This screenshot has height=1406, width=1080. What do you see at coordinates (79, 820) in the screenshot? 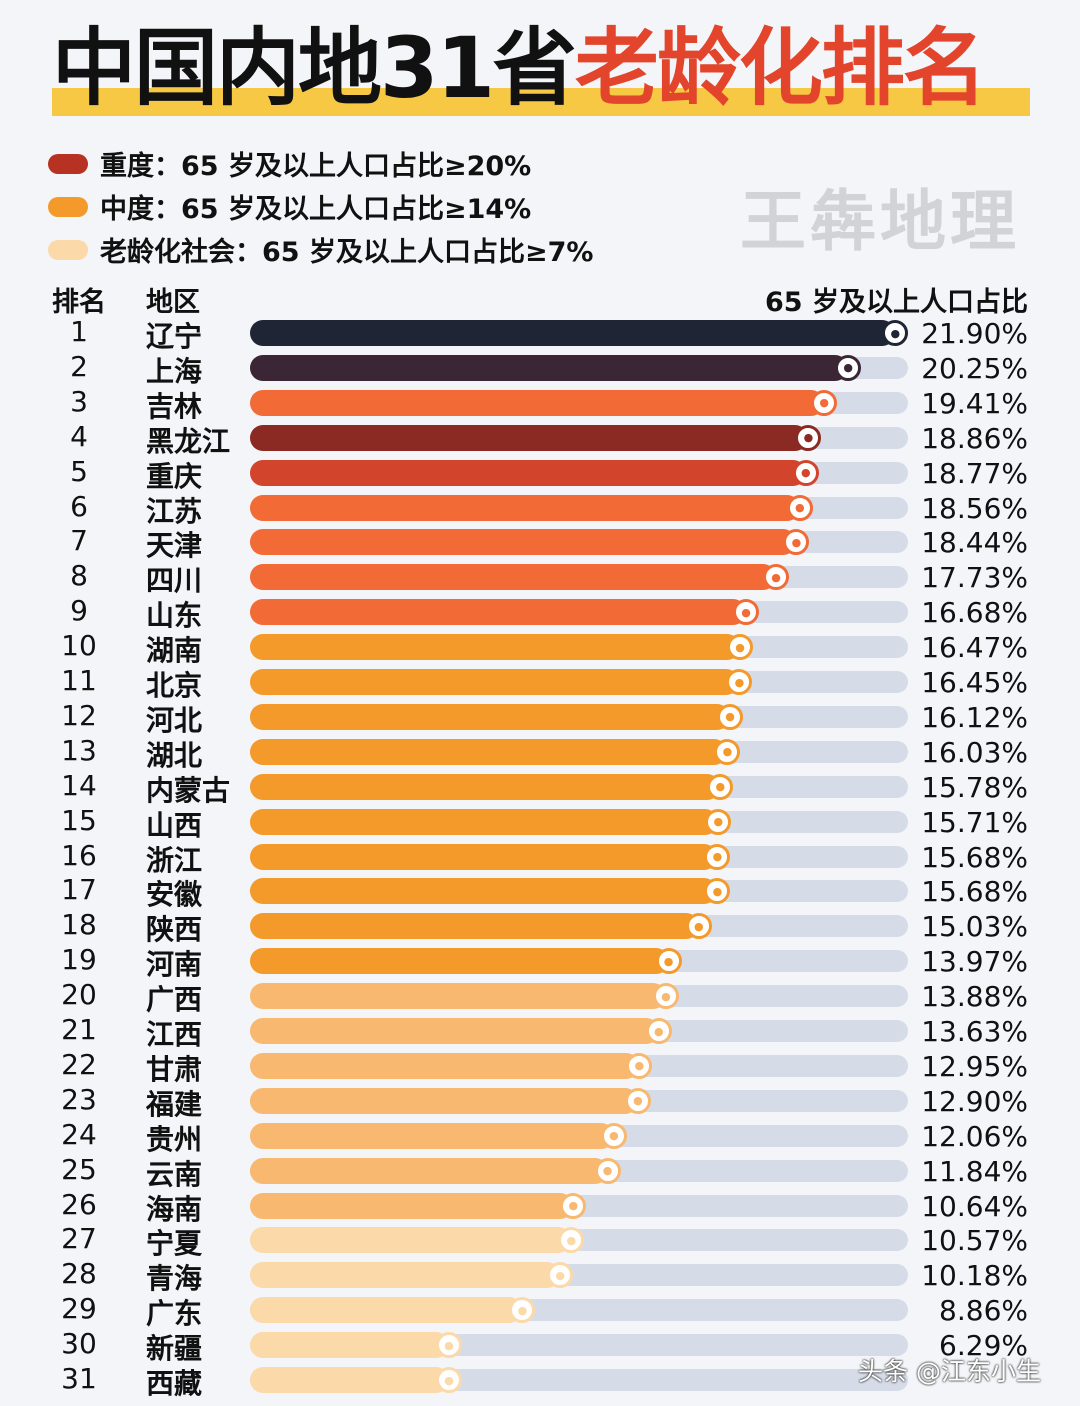
I see `row-rank: 15` at bounding box center [79, 820].